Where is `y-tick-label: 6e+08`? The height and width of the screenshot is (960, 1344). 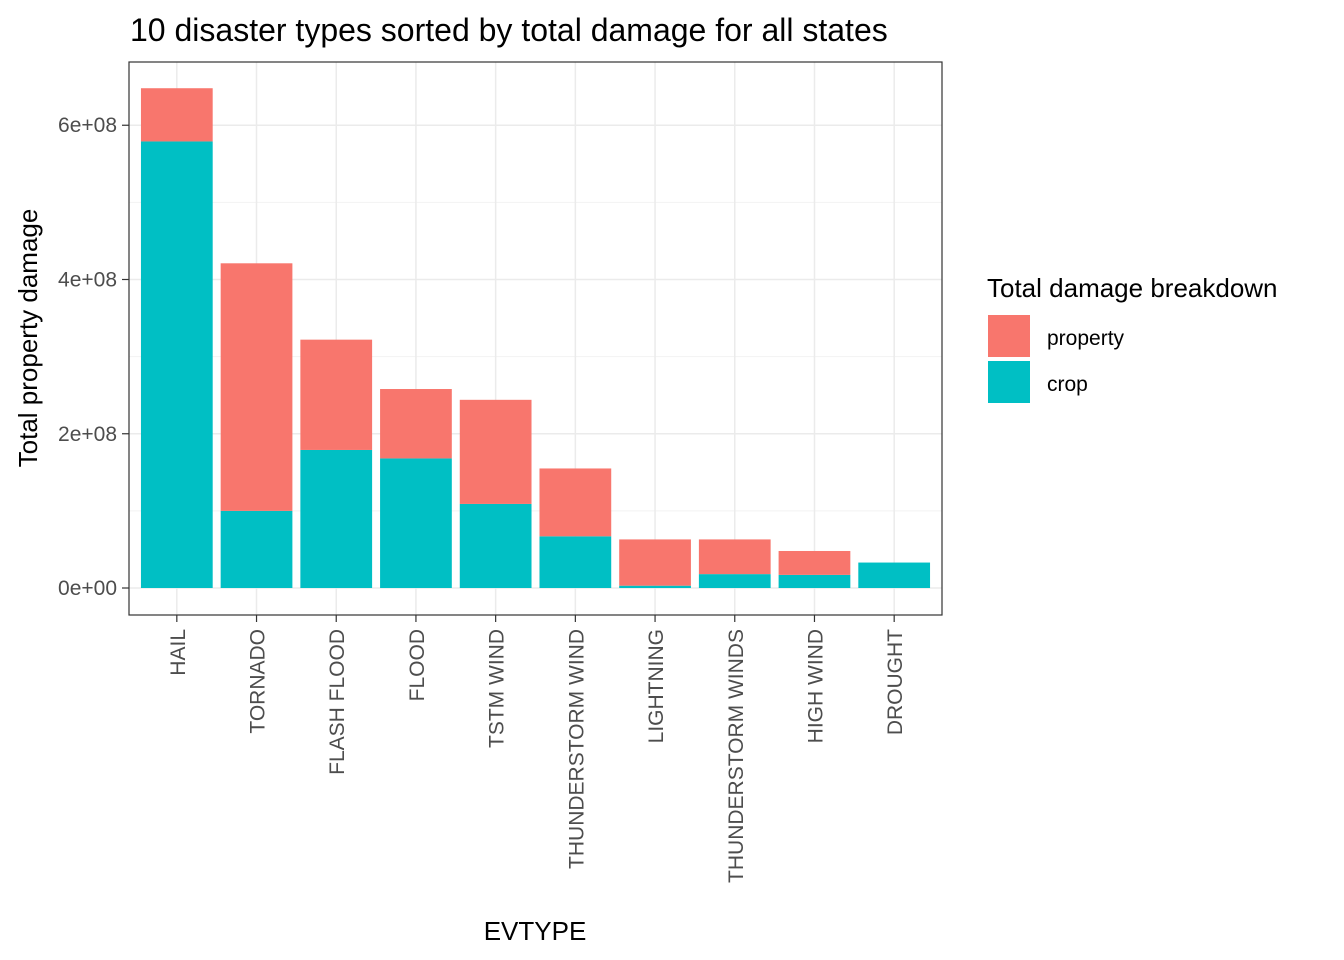
y-tick-label: 6e+08 is located at coordinates (87, 125).